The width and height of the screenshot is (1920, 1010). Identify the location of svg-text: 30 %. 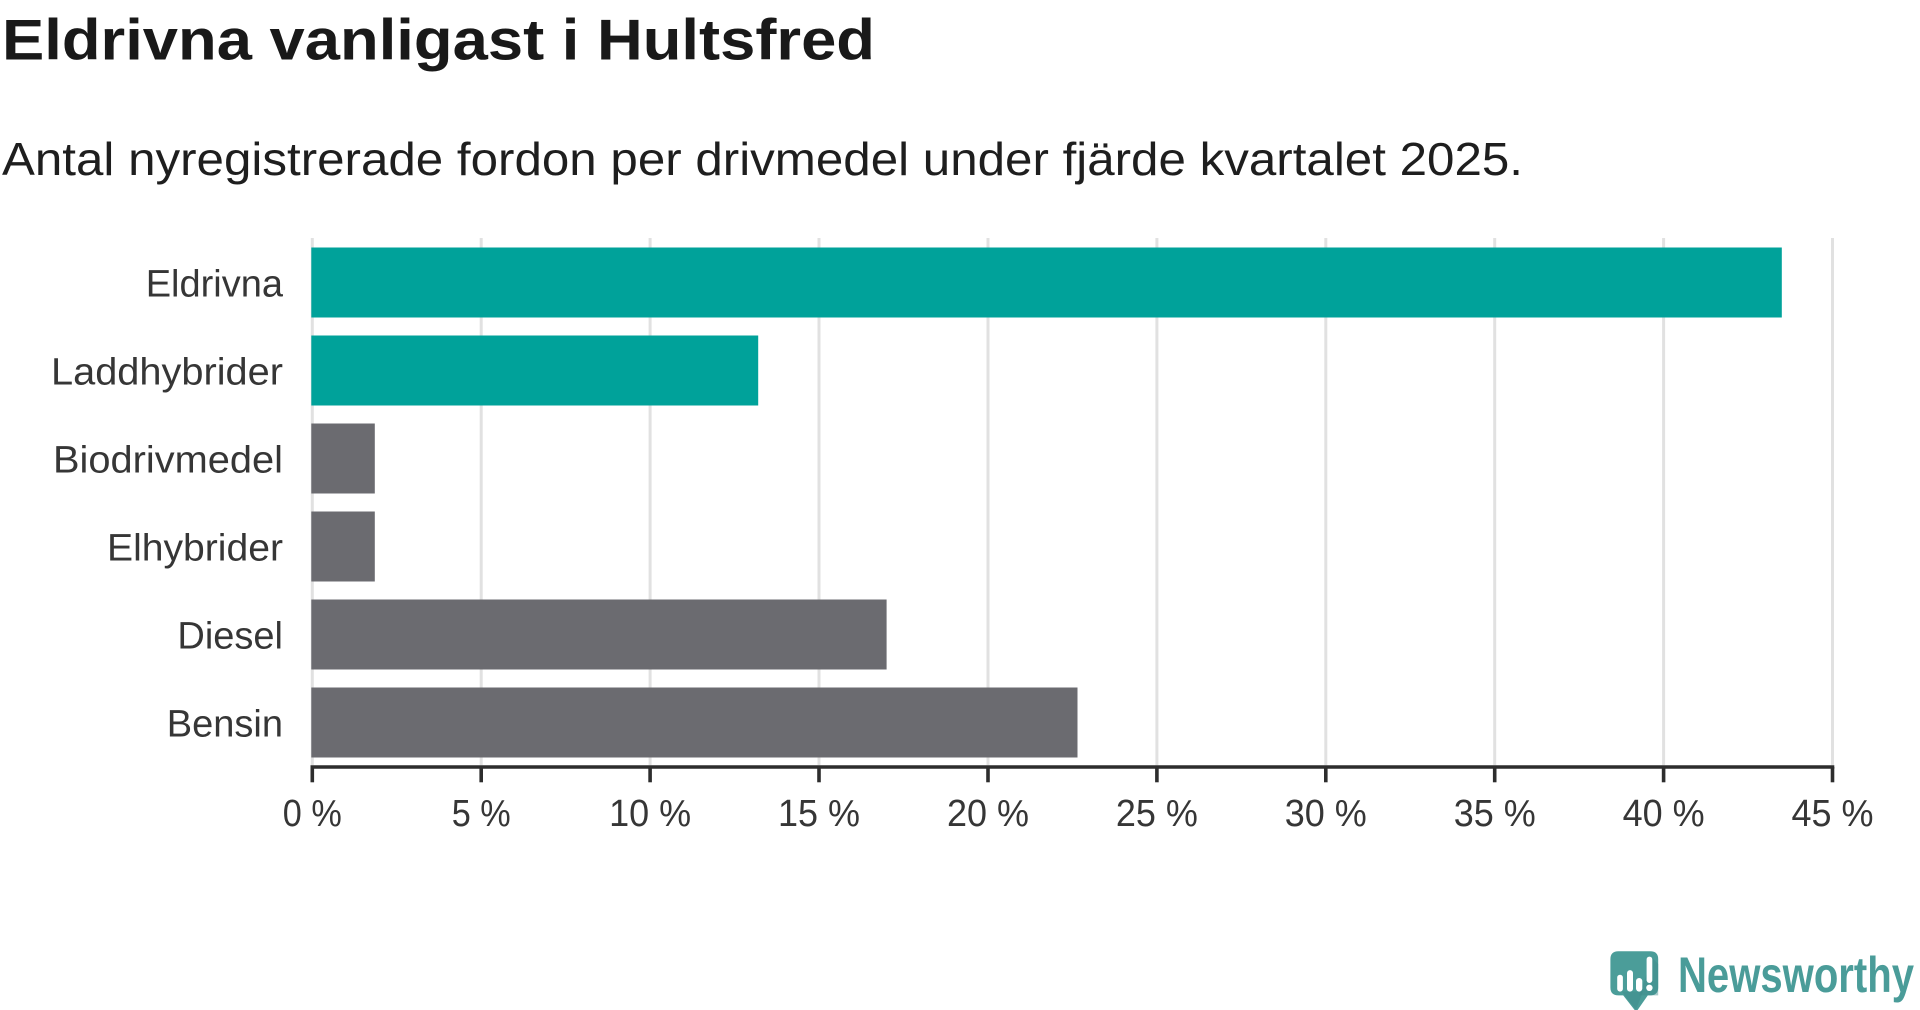
(1326, 814).